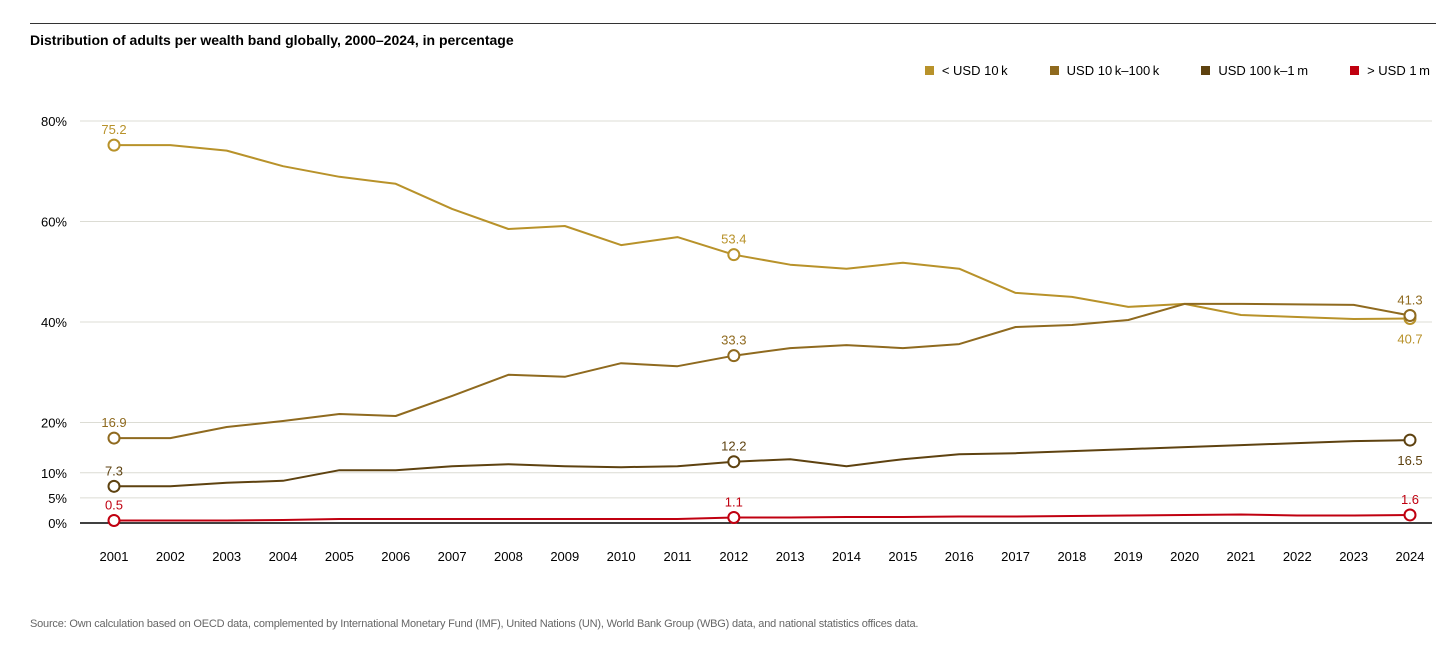  What do you see at coordinates (974, 70) in the screenshot?
I see `legend-label: < USD 10 k` at bounding box center [974, 70].